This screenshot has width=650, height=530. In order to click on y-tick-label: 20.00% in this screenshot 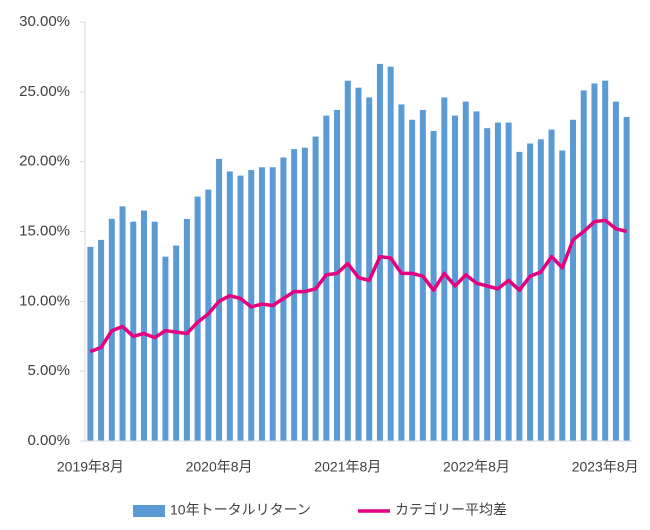, I will do `click(44, 161)`.